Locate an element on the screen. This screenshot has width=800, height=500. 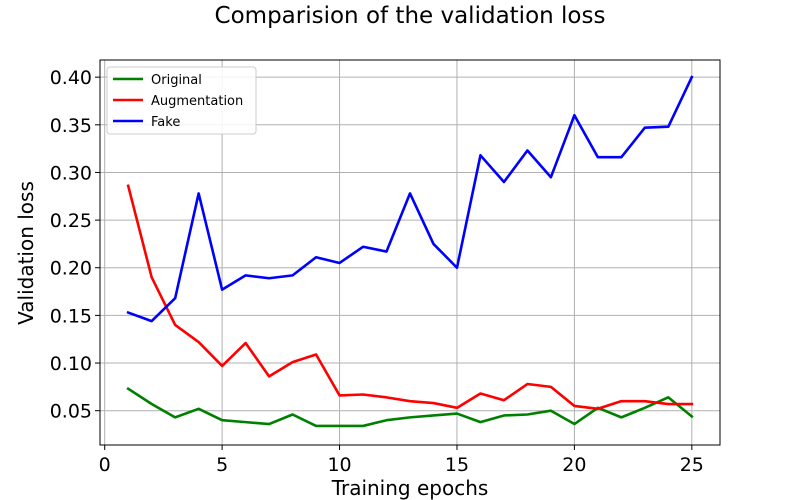
y-axis-label: Validation loss is located at coordinates (26, 253).